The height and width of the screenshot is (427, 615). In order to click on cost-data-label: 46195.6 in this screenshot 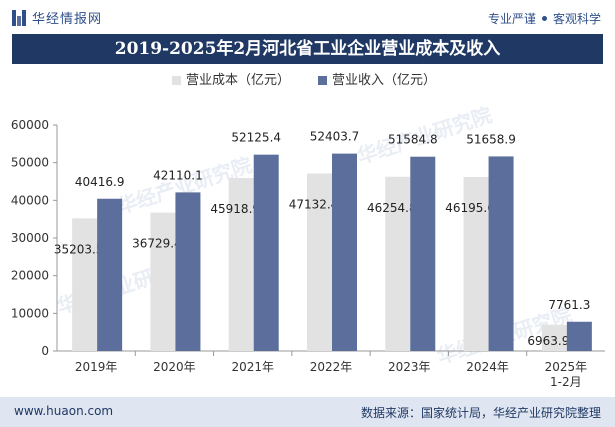, I will do `click(470, 208)`.